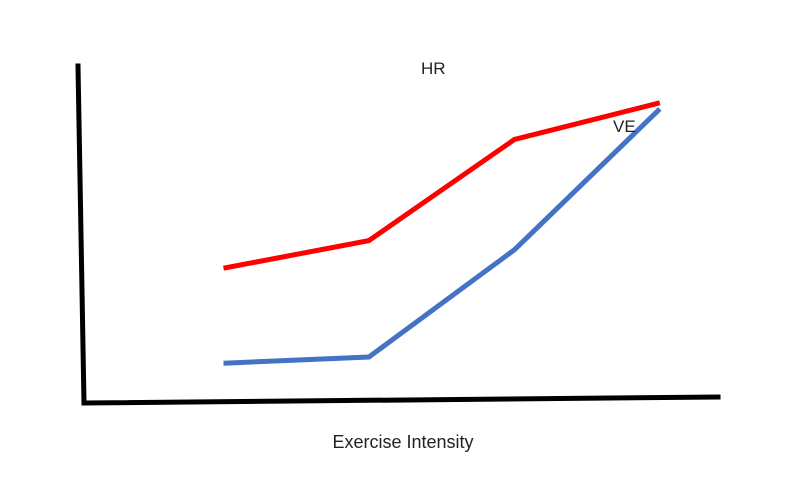  I want to click on y-axis, so click(81, 234).